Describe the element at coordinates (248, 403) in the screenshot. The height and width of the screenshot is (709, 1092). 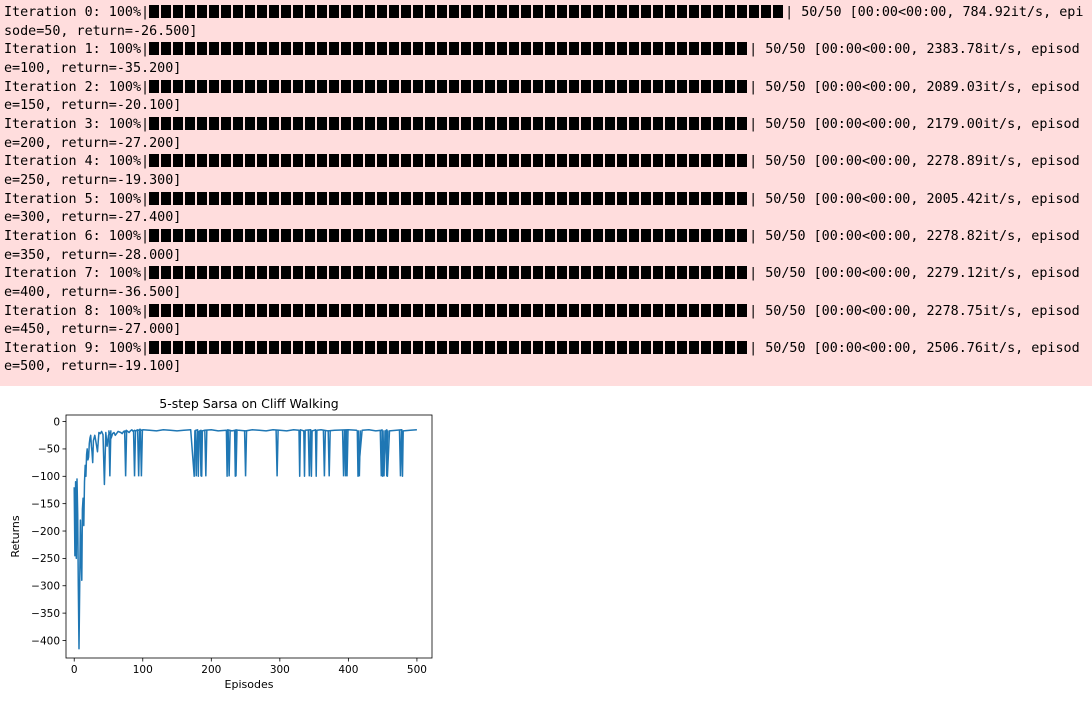
I see `chart-title: 5-step Sarsa on Cliff Walking` at that location.